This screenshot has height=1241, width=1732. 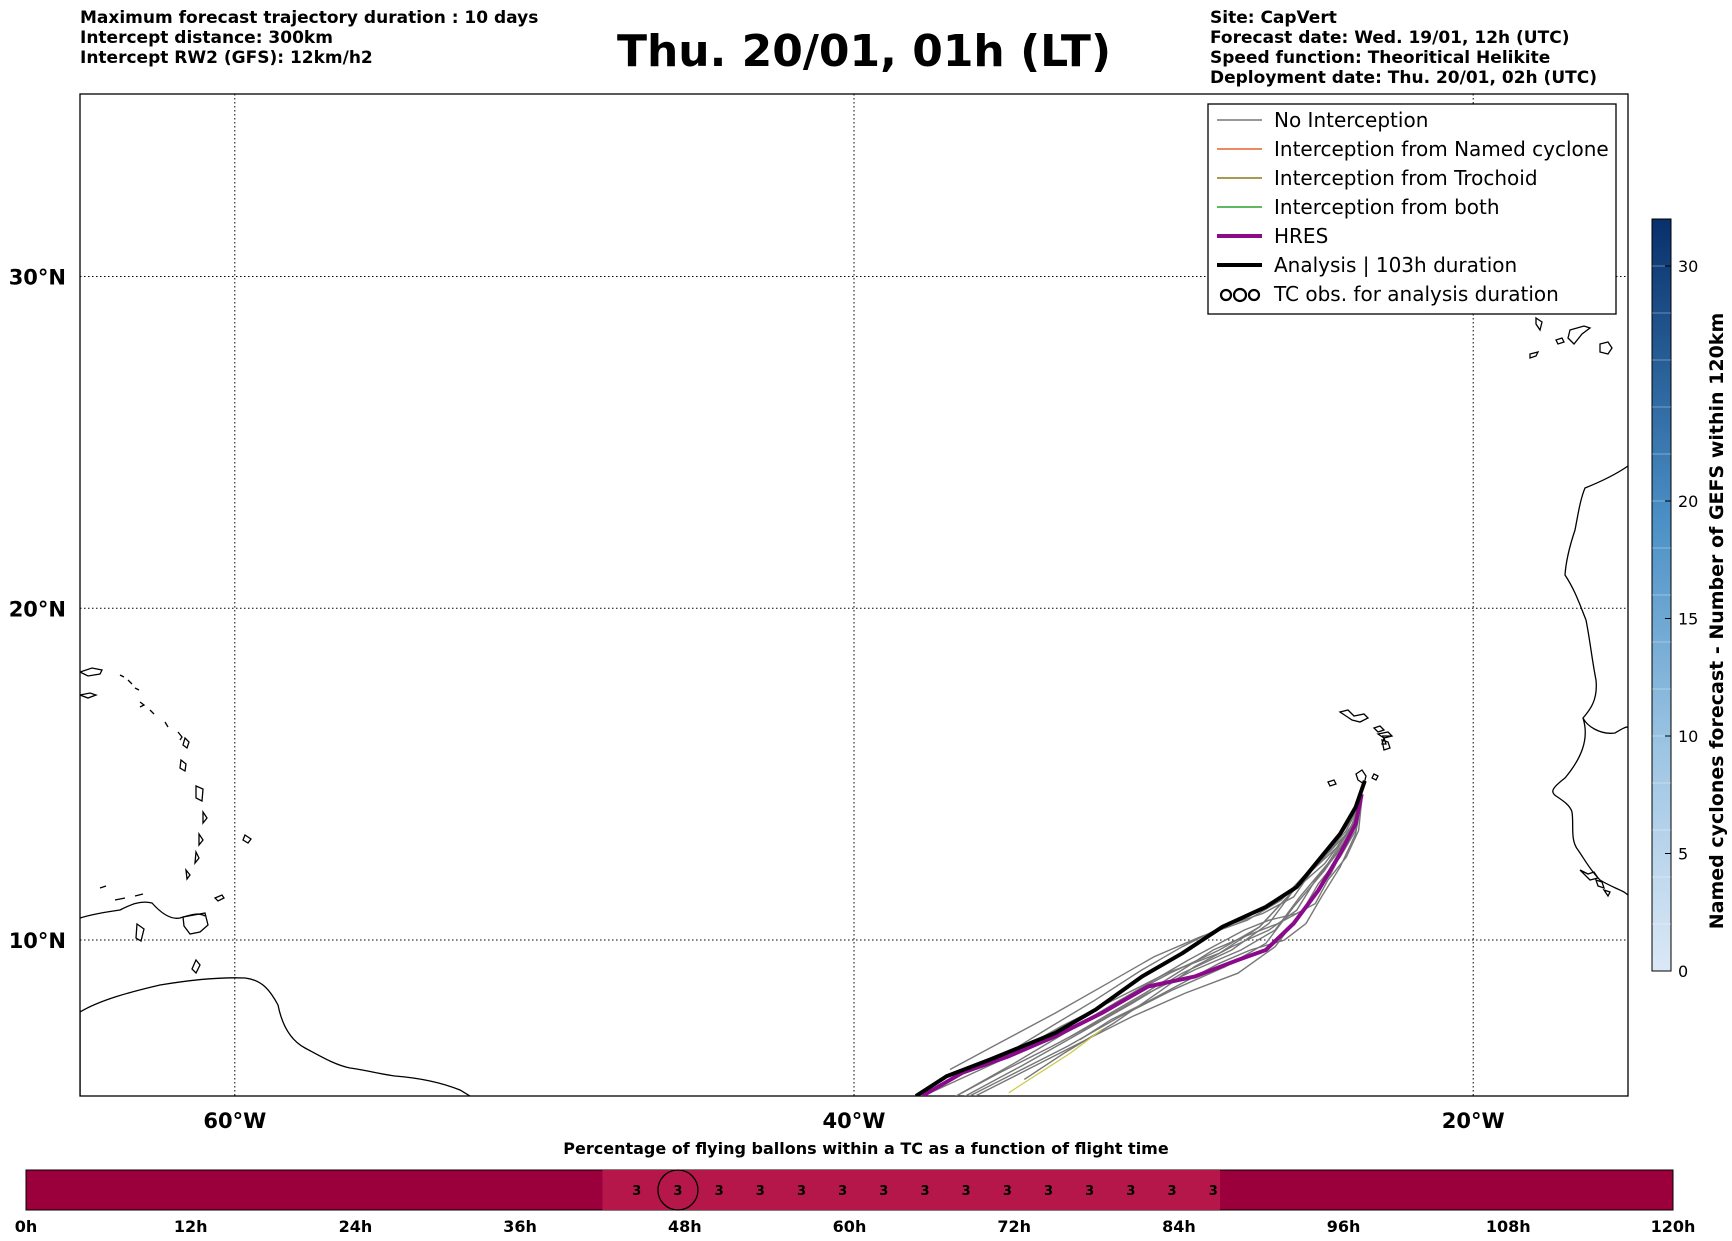 What do you see at coordinates (1390, 38) in the screenshot?
I see `header-forecast-date: Forecast date: Wed. 19/01, 12h (UTC)` at bounding box center [1390, 38].